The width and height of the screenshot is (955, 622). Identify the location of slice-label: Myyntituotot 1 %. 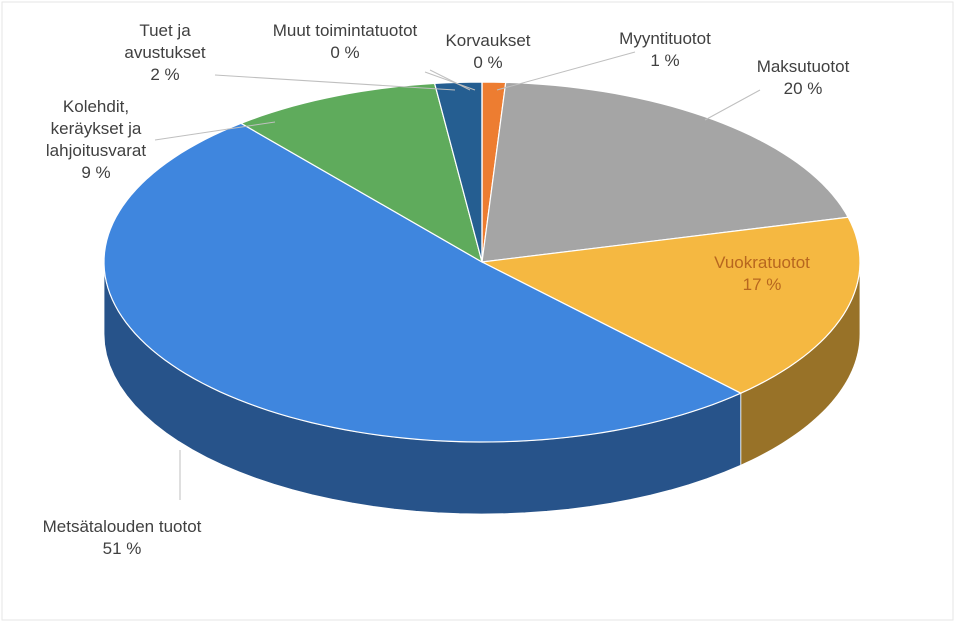
(665, 50).